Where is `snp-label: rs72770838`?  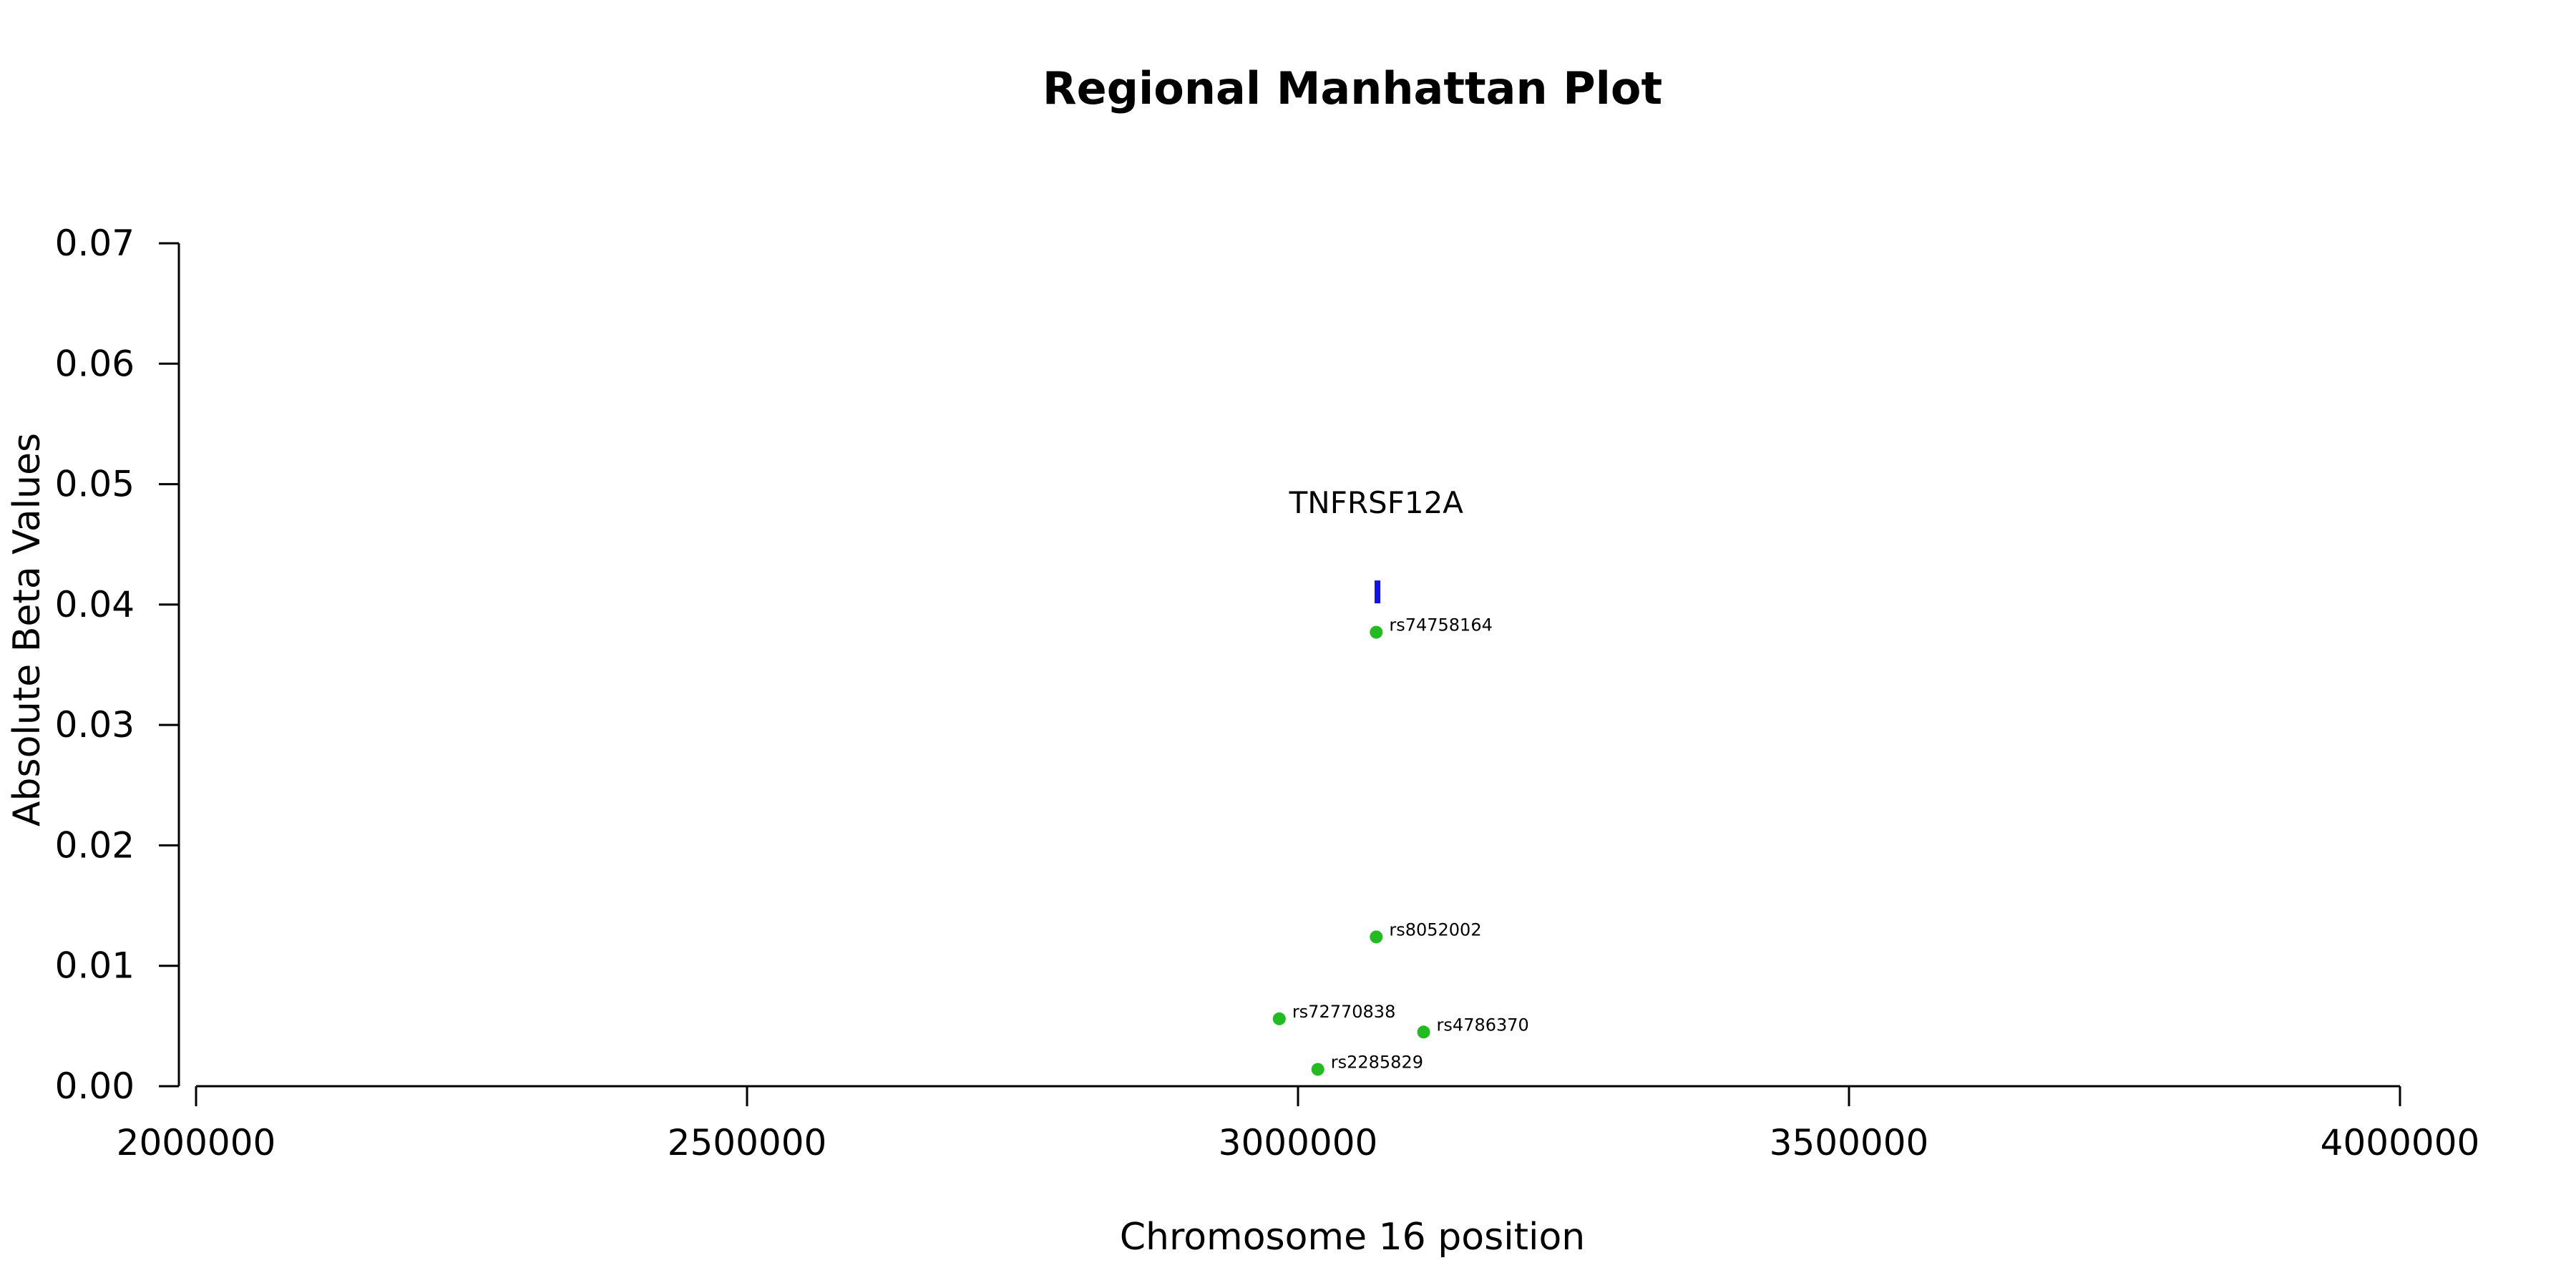 snp-label: rs72770838 is located at coordinates (1344, 1012).